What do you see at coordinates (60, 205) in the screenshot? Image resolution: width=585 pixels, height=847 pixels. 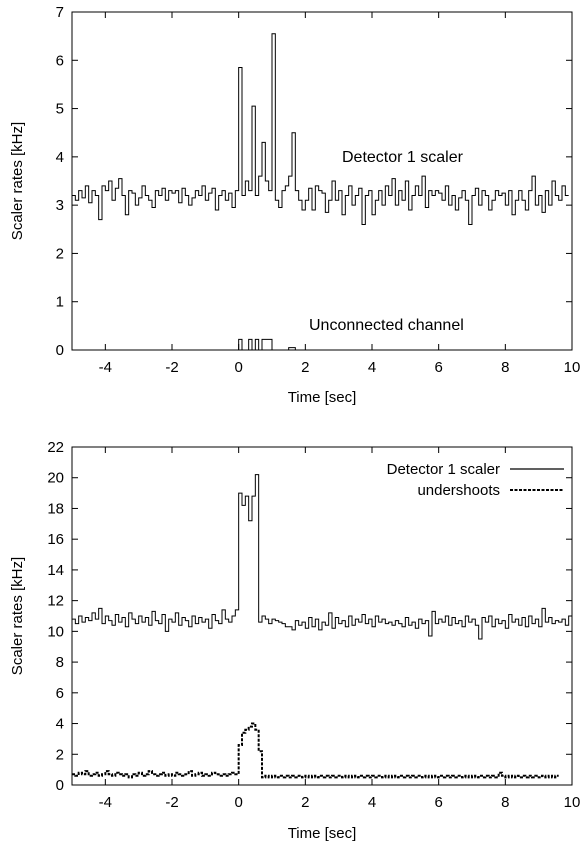 I see `y-tick-label: 3` at bounding box center [60, 205].